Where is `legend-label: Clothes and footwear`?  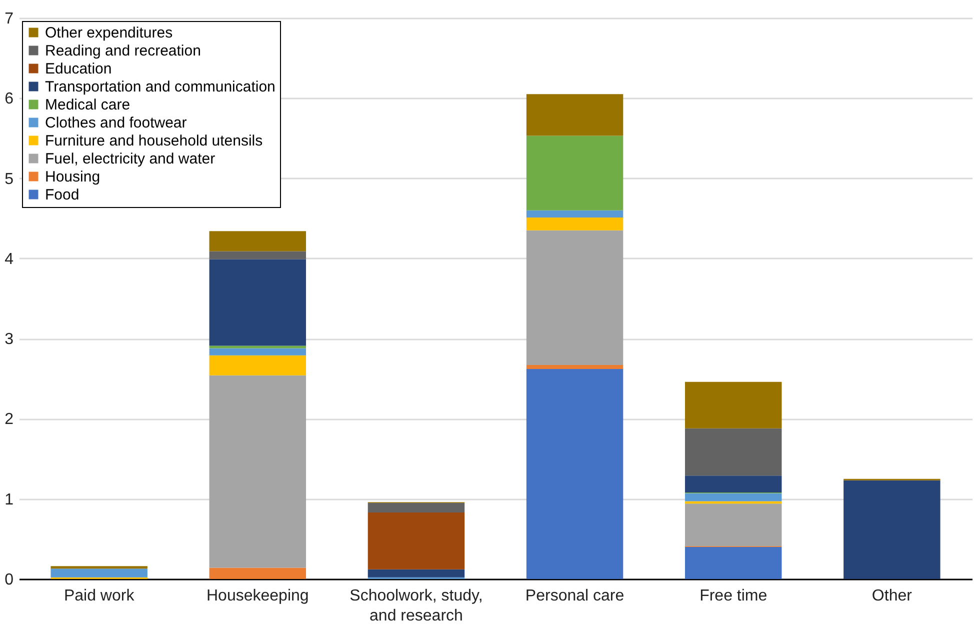 legend-label: Clothes and footwear is located at coordinates (116, 123).